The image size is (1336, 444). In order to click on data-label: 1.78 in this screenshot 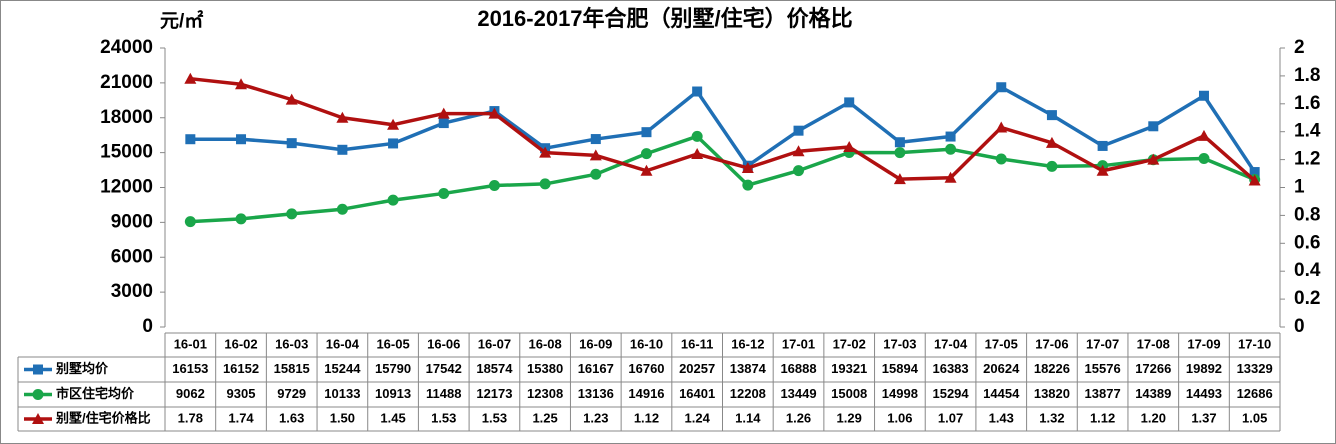, I will do `click(190, 417)`.